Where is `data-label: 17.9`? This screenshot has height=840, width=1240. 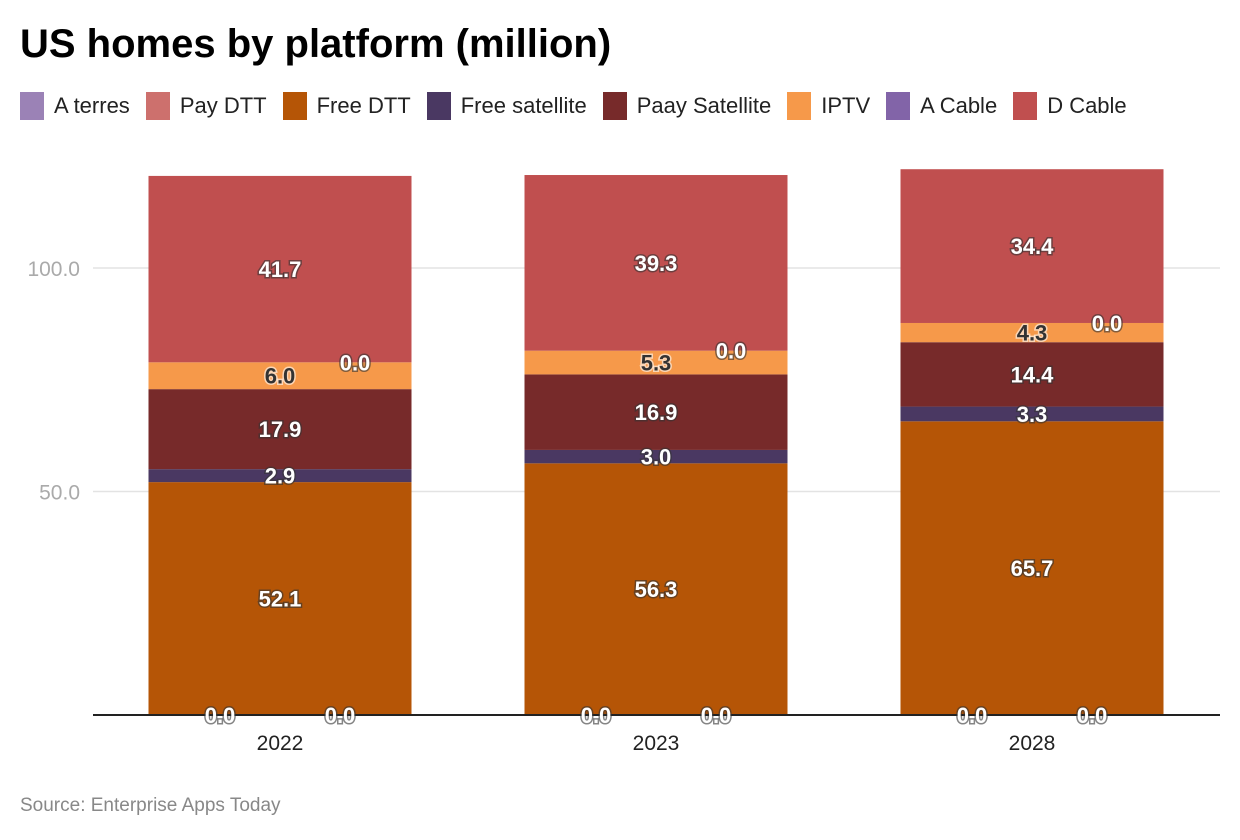
data-label: 17.9 is located at coordinates (280, 429).